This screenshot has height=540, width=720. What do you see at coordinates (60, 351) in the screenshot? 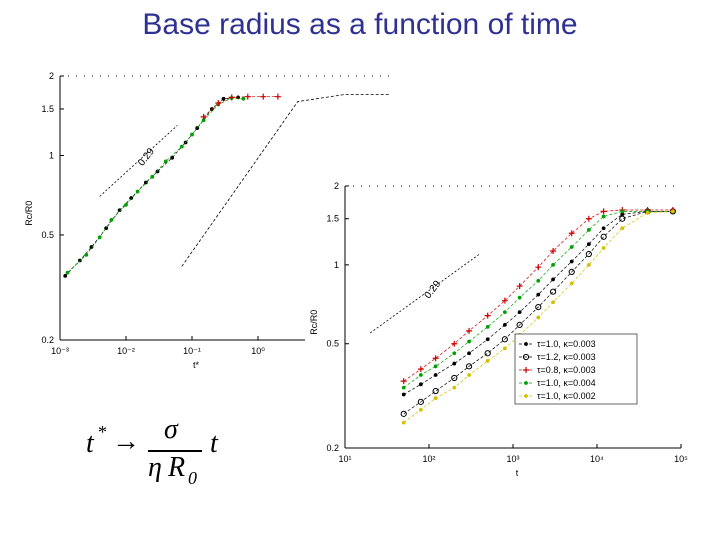
I see `x-tick-label: 10⁻³` at bounding box center [60, 351].